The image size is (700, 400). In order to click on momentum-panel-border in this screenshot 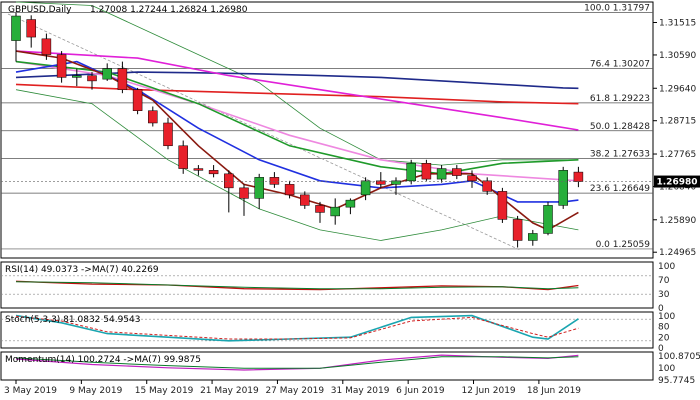, I will do `click(327, 366)`.